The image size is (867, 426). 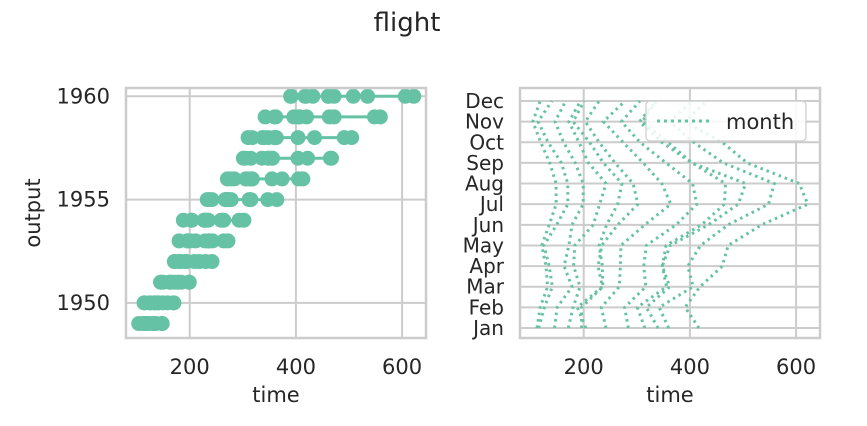 What do you see at coordinates (796, 367) in the screenshot?
I see `right-x-tick-label: 600` at bounding box center [796, 367].